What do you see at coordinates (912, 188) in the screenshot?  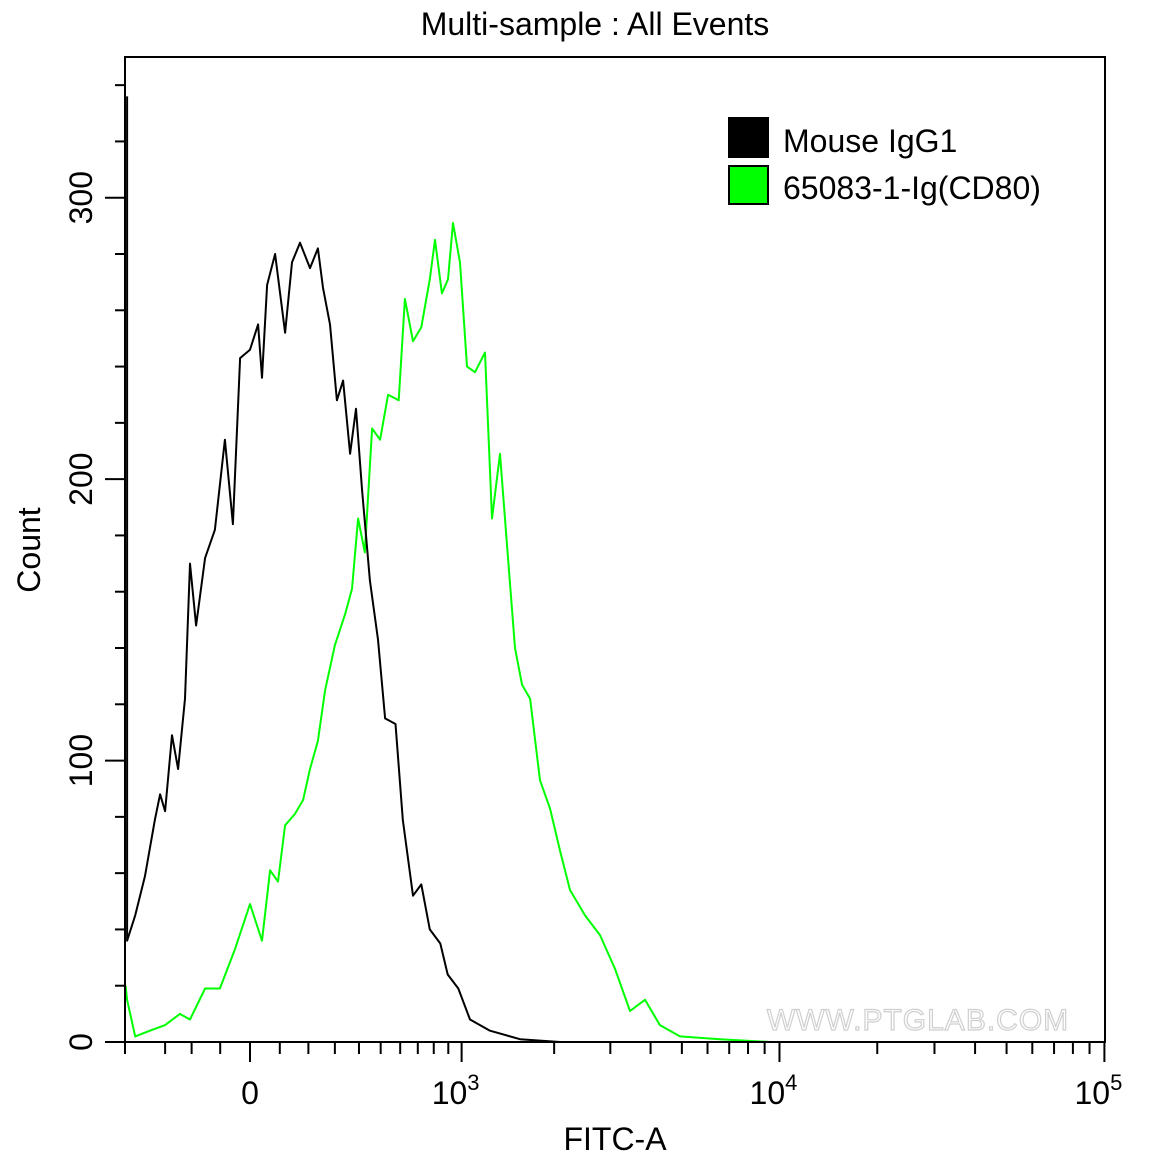 I see `legend-label-cd80: 65083-1-Ig(CD80)` at bounding box center [912, 188].